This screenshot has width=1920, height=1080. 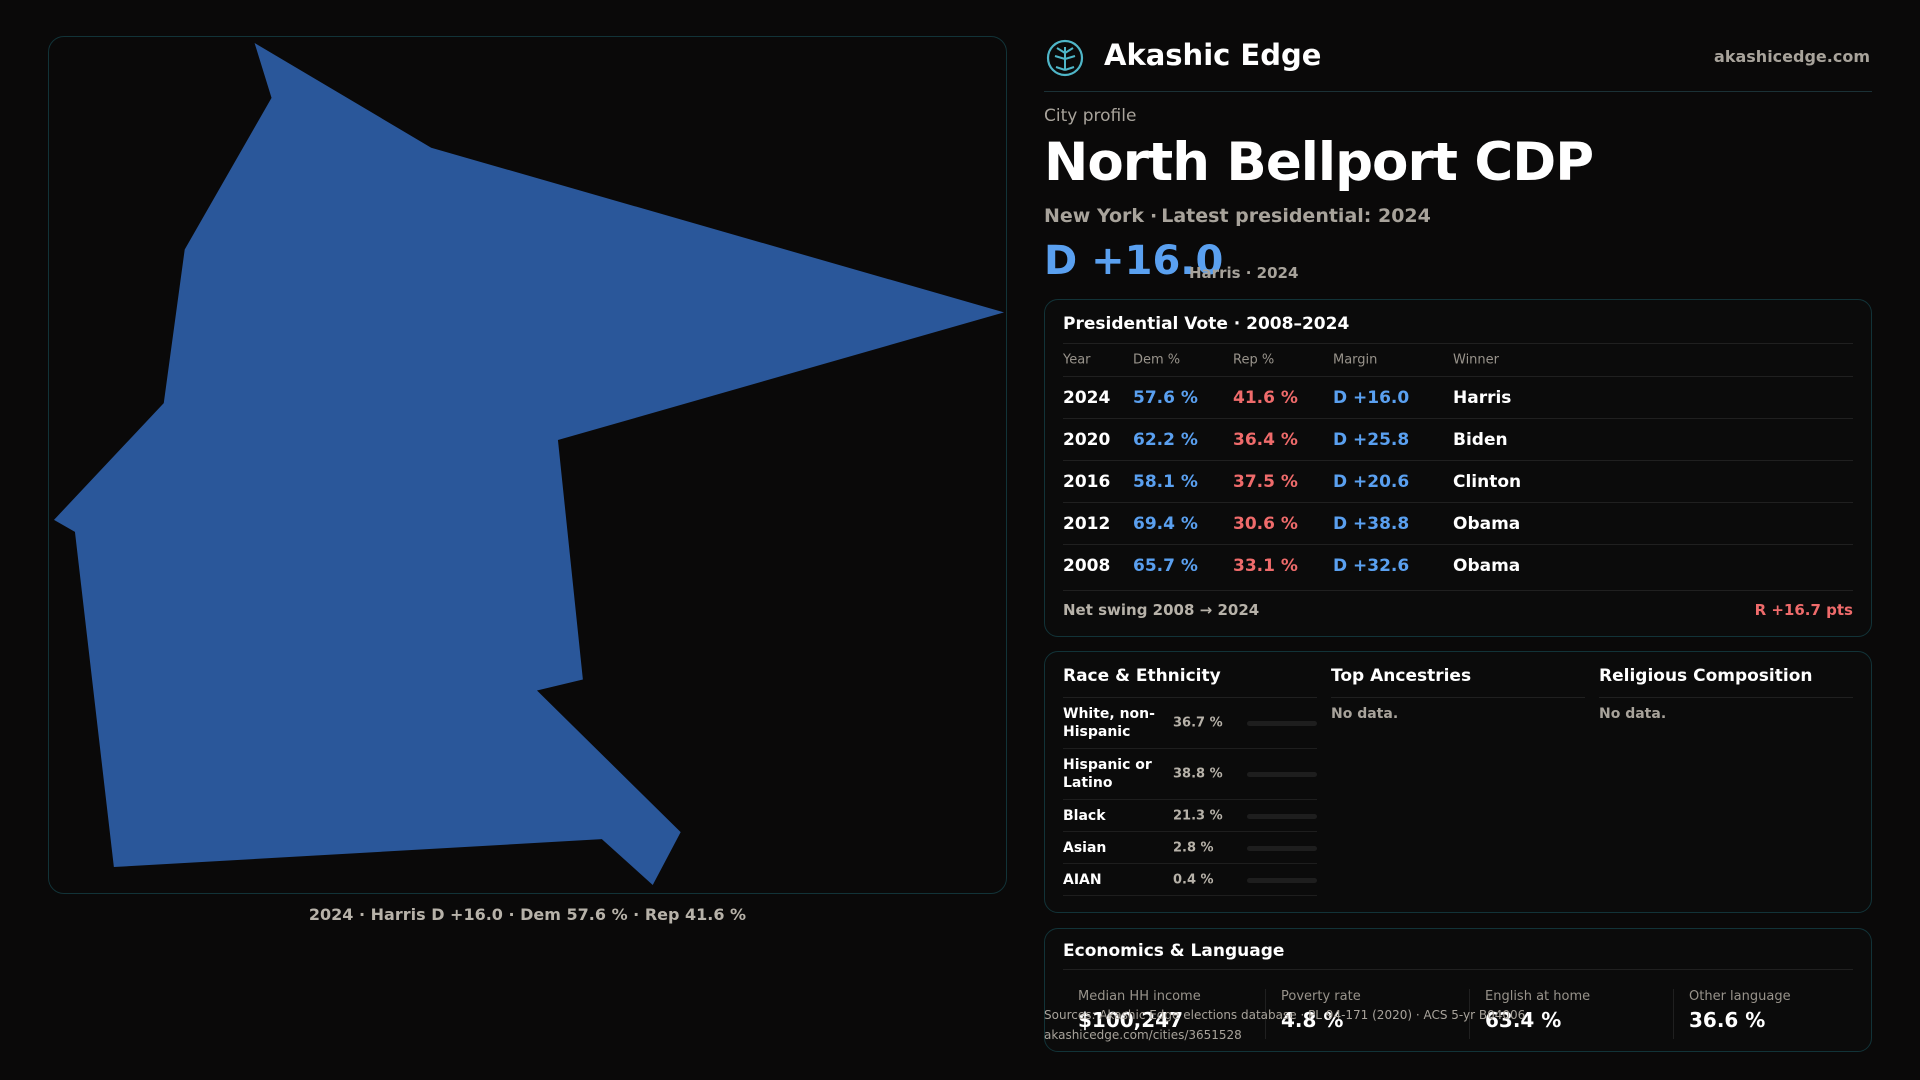 What do you see at coordinates (1458, 610) in the screenshot?
I see `net-swing: Net swing 2008 → 2024 R +16.7 pts` at bounding box center [1458, 610].